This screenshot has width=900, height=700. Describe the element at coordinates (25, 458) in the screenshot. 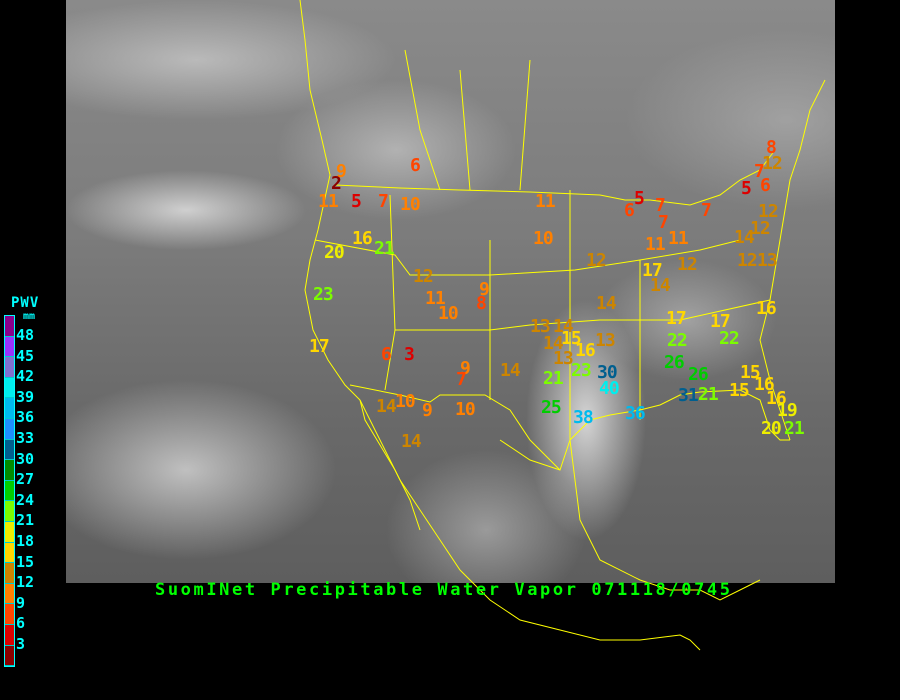

I see `legend-tick-label: 30` at that location.